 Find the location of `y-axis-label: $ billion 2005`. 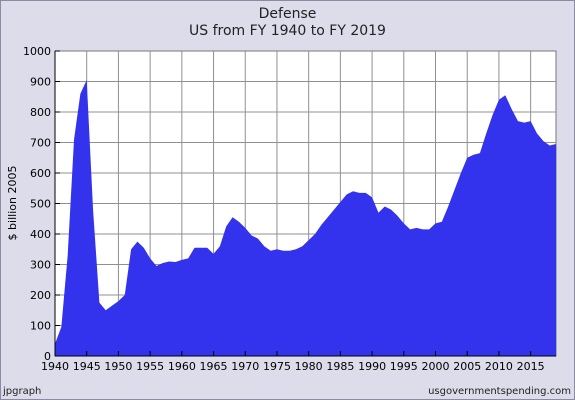

y-axis-label: $ billion 2005 is located at coordinates (12, 203).